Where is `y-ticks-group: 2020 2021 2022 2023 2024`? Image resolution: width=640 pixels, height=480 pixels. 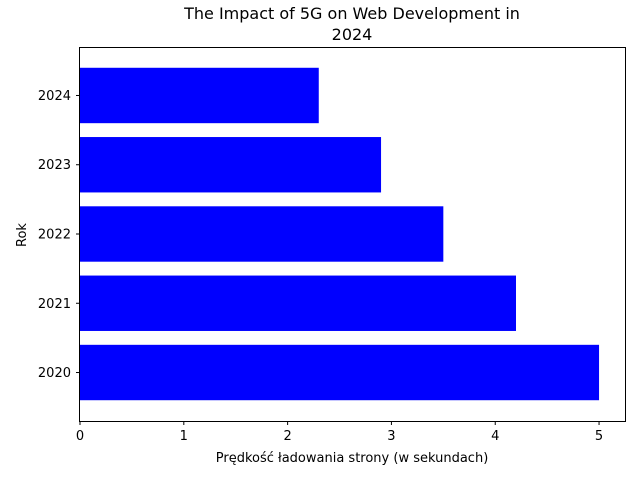
y-ticks-group: 2020 2021 2022 2023 2024 is located at coordinates (59, 235).